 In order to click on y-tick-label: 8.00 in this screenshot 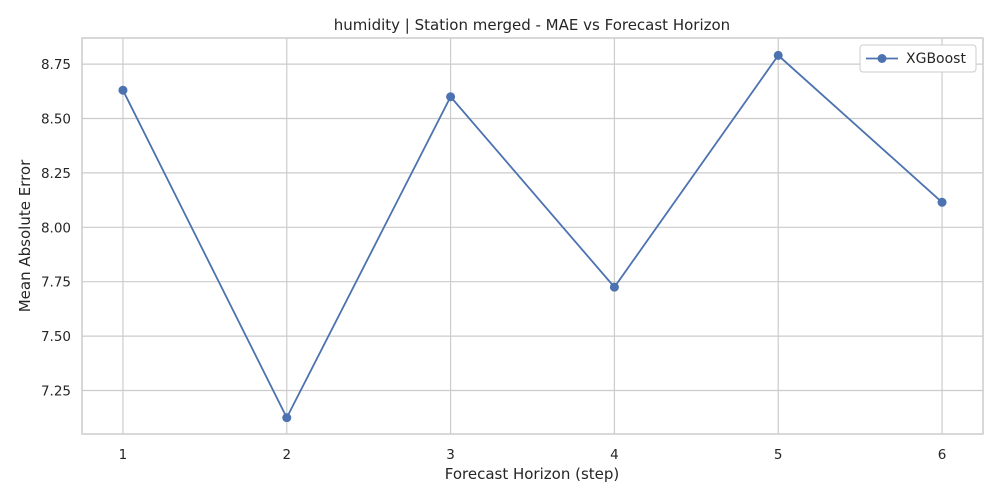, I will do `click(56, 228)`.